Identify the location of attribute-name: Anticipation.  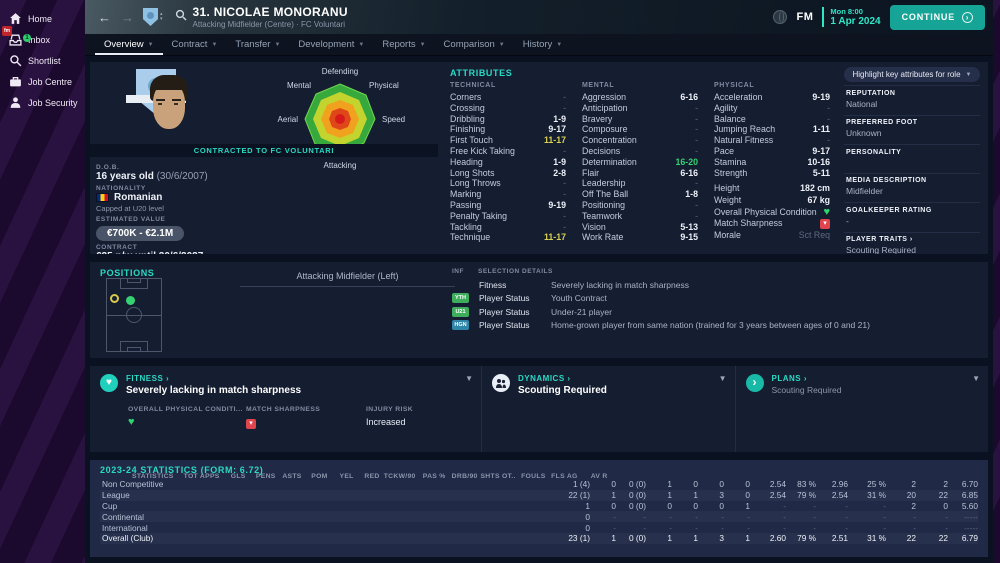
(605, 107).